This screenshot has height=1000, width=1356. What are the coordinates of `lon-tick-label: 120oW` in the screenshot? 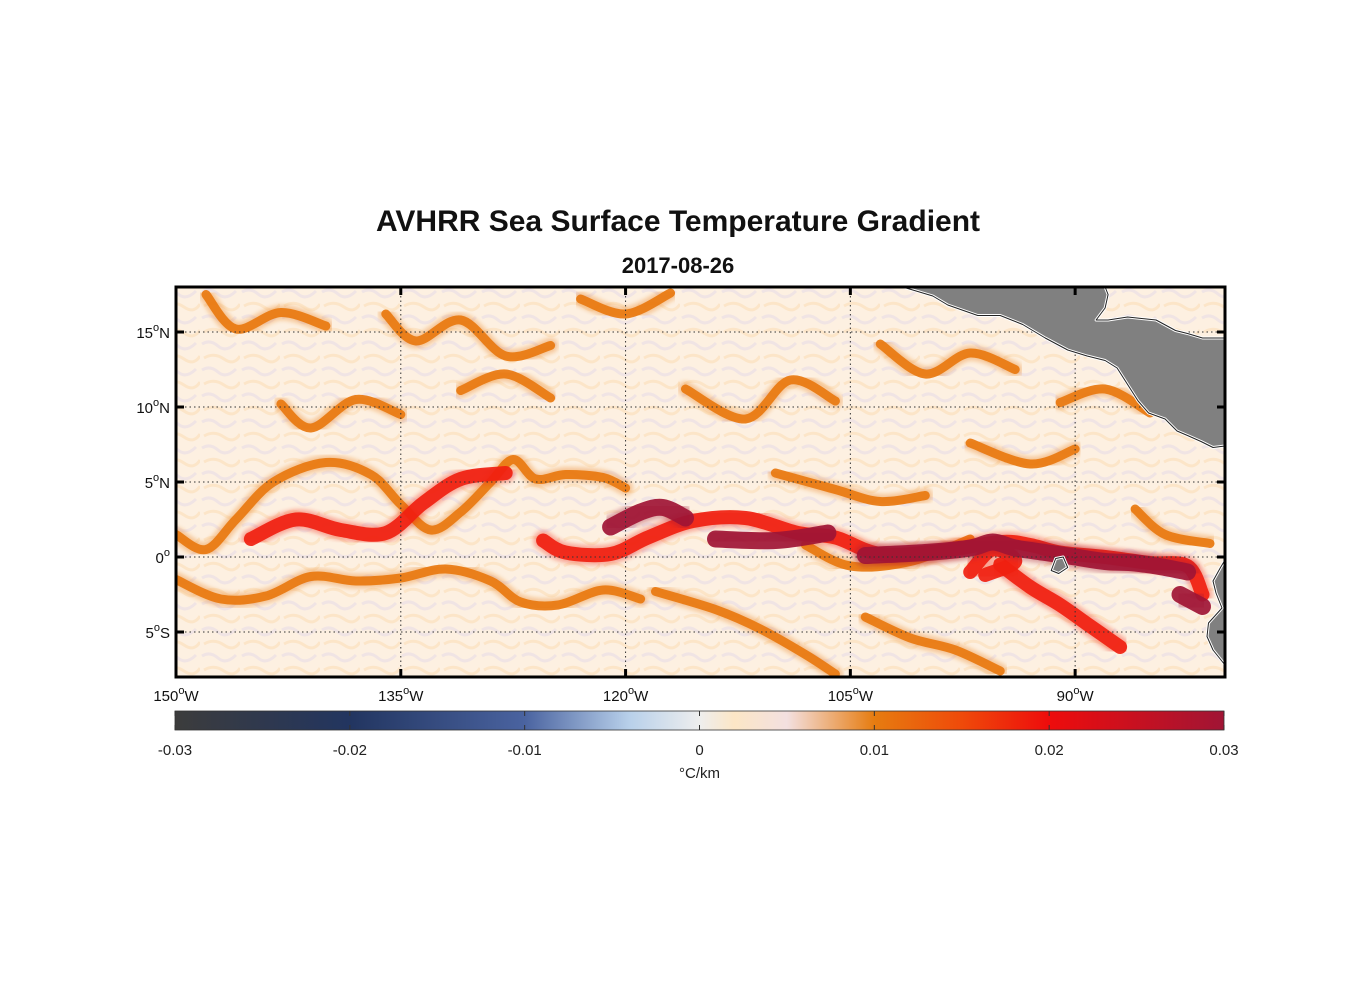 It's located at (626, 695).